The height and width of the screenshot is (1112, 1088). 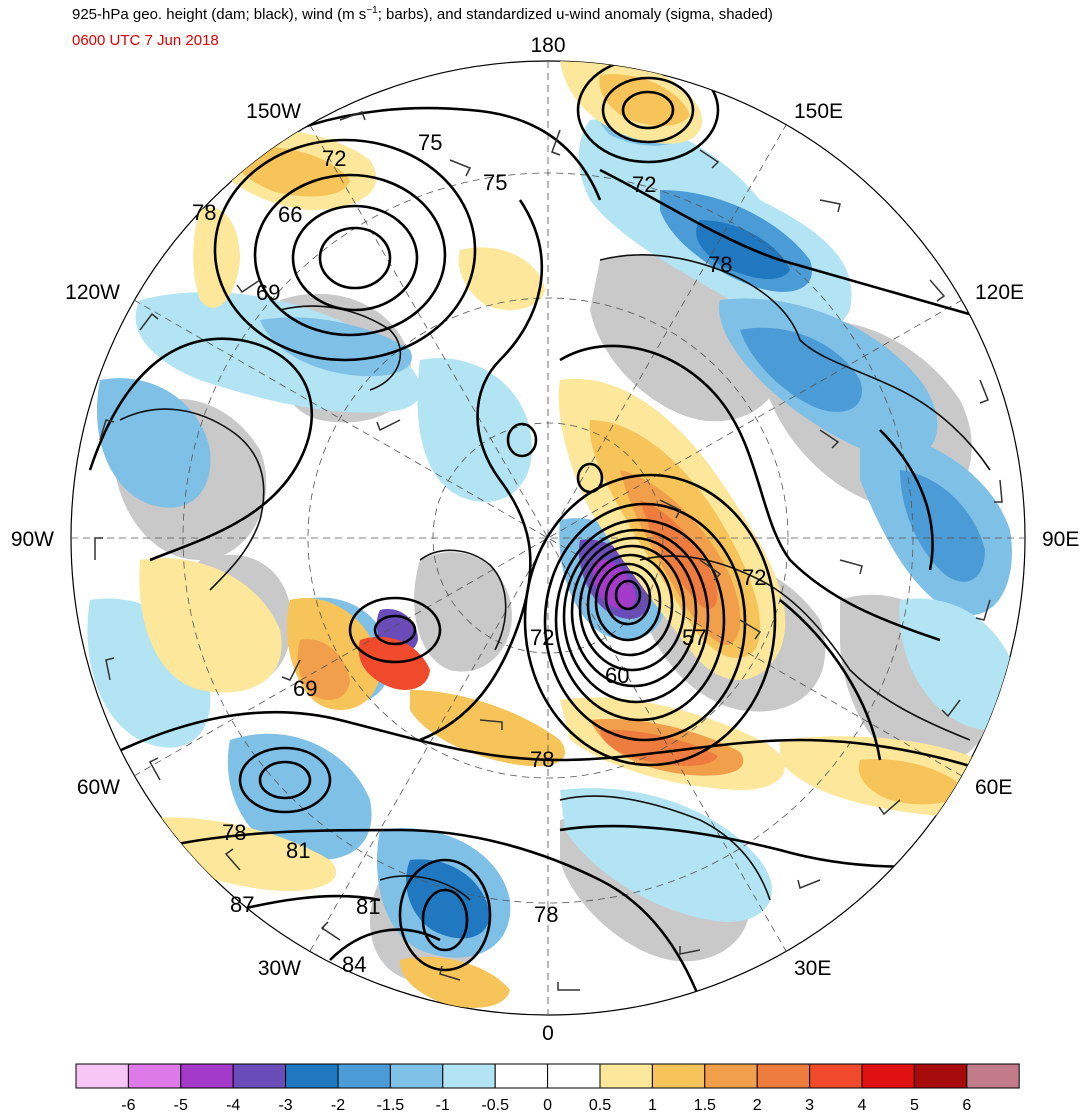 What do you see at coordinates (652, 1104) in the screenshot?
I see `colorbar-label: 1` at bounding box center [652, 1104].